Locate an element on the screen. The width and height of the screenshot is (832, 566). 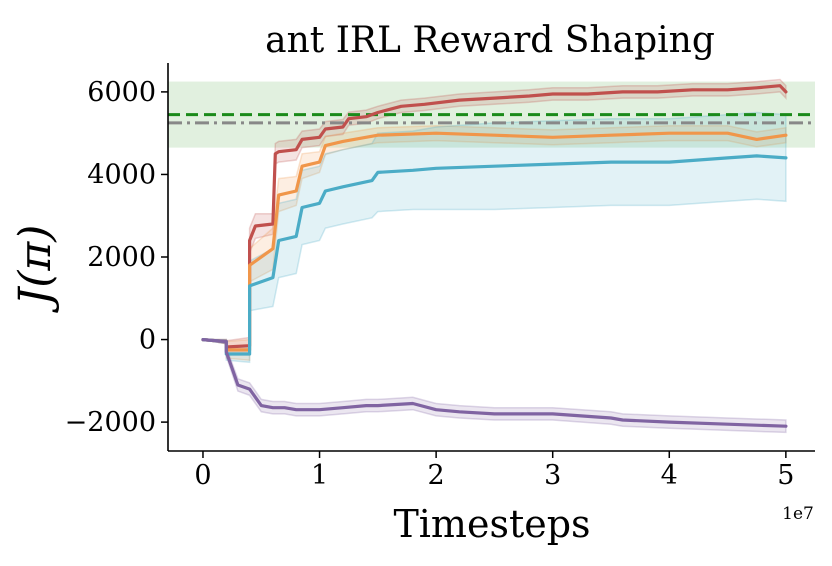
y-tick-label: 6000 is located at coordinates (121, 92).